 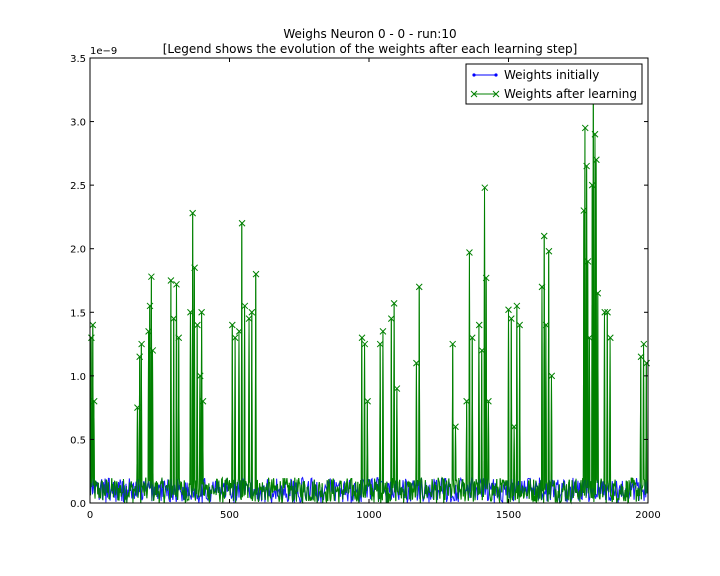 I want to click on x-tick-label: 2000, so click(x=647, y=515).